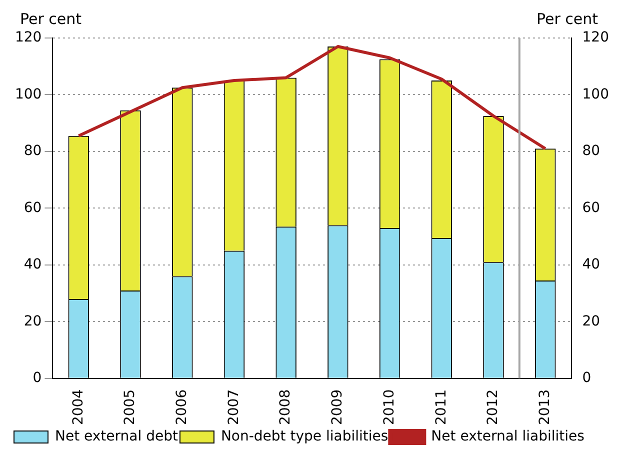 The image size is (624, 462). What do you see at coordinates (33, 321) in the screenshot?
I see `y-tick-label: 20` at bounding box center [33, 321].